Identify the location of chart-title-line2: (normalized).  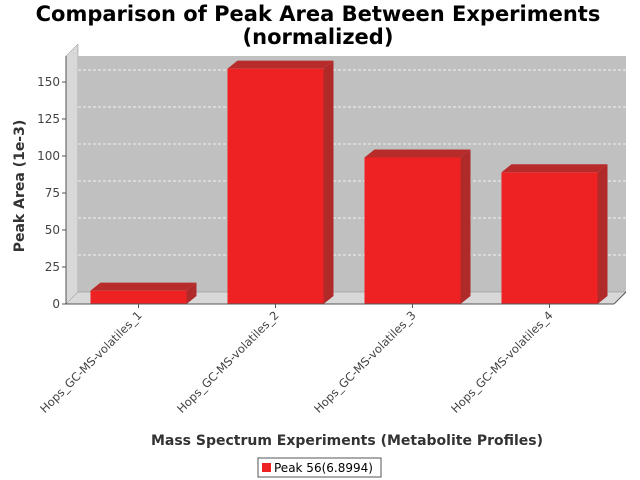
(318, 37).